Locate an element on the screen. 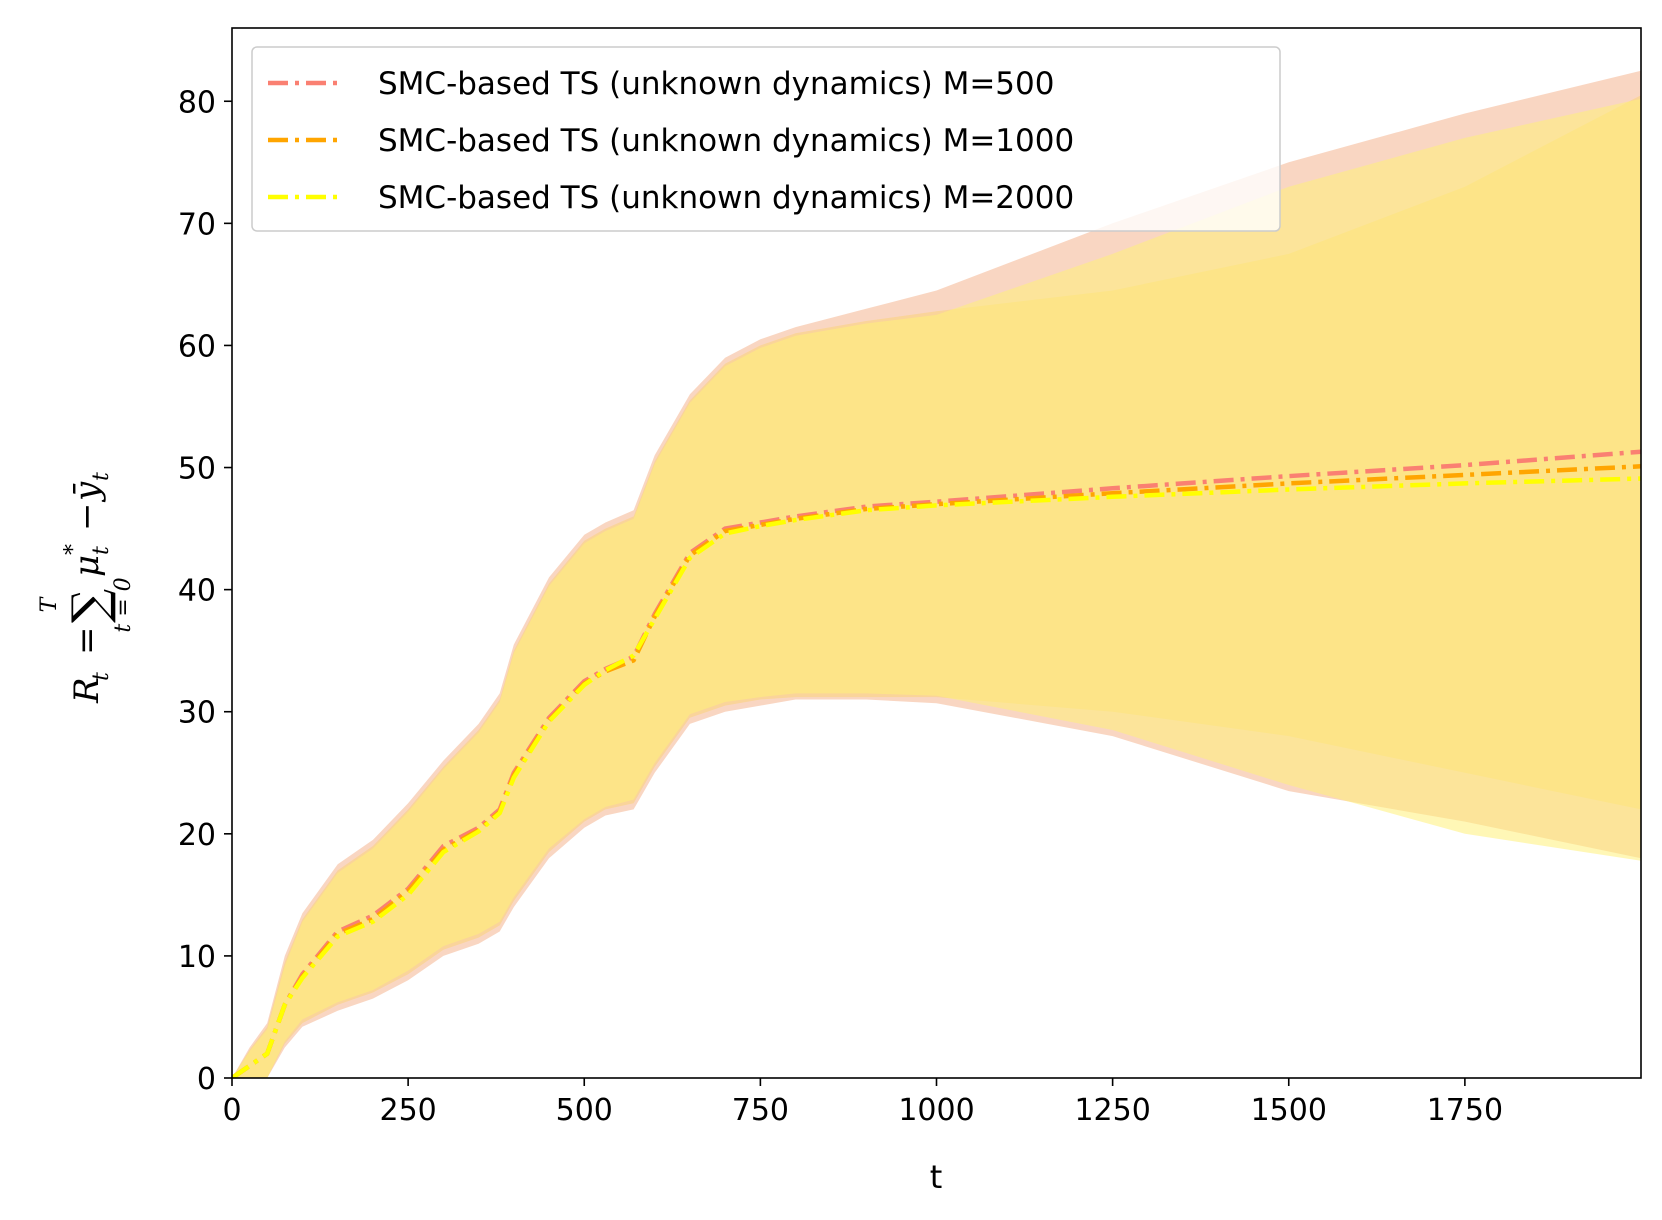  y-axis-ticks: 0 10 20 30 40 50 60 70 80 is located at coordinates (205, 591).